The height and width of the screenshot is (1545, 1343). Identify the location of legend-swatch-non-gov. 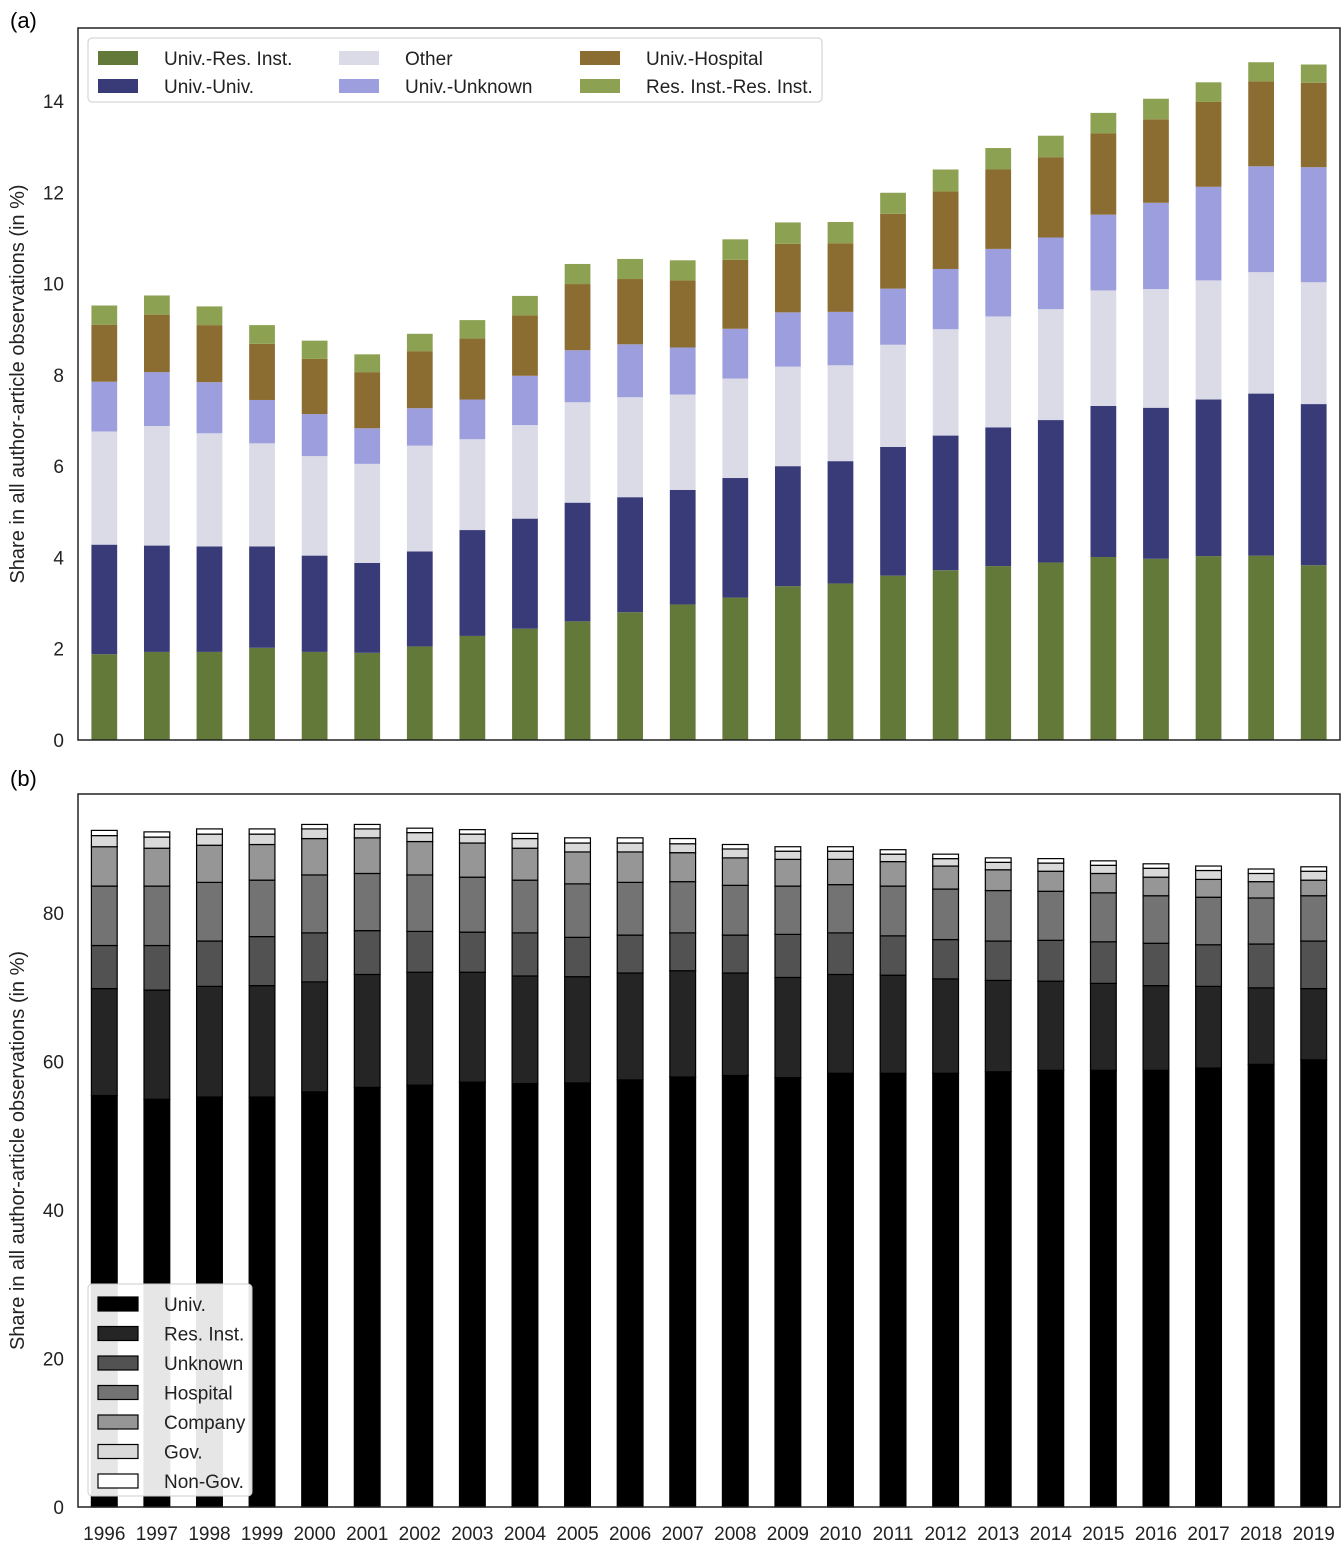
(118, 1481).